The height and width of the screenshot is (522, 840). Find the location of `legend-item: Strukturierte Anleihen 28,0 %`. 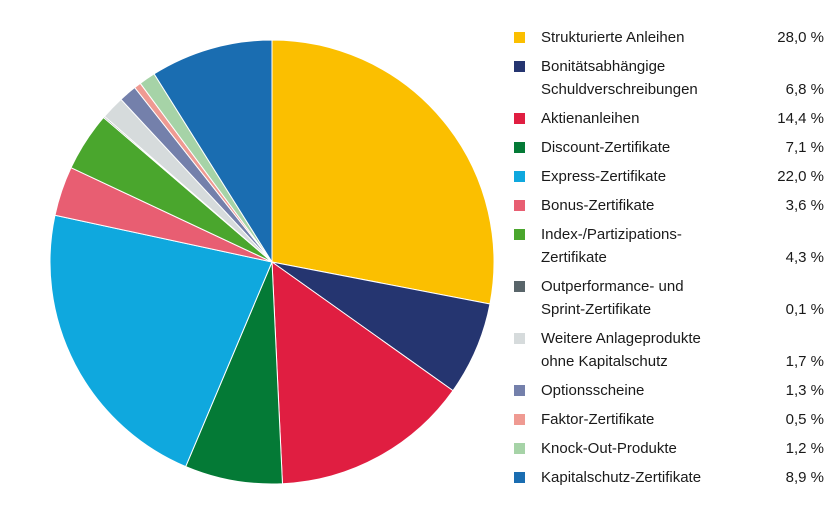

legend-item: Strukturierte Anleihen 28,0 % is located at coordinates (669, 37).